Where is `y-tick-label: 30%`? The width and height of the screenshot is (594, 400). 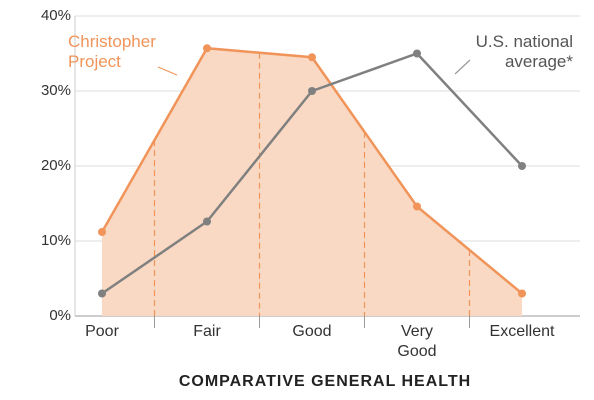 y-tick-label: 30% is located at coordinates (56, 90).